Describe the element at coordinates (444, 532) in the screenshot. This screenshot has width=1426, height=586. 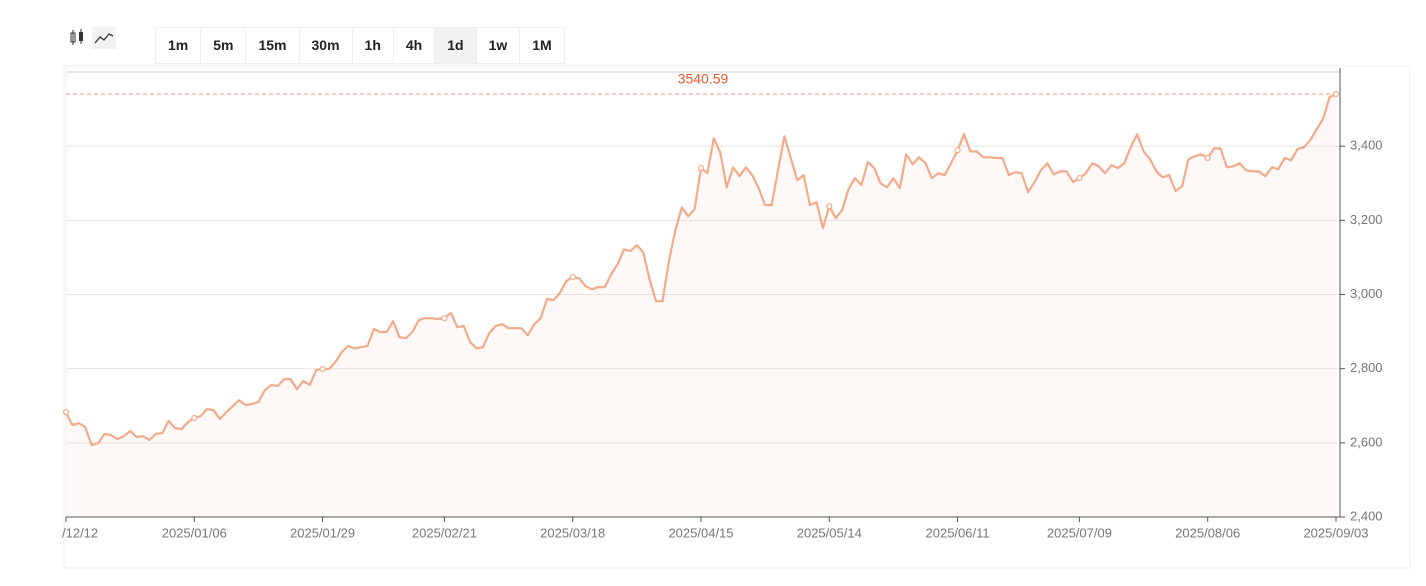
I see `x-tick-label: 2025/02/21` at that location.